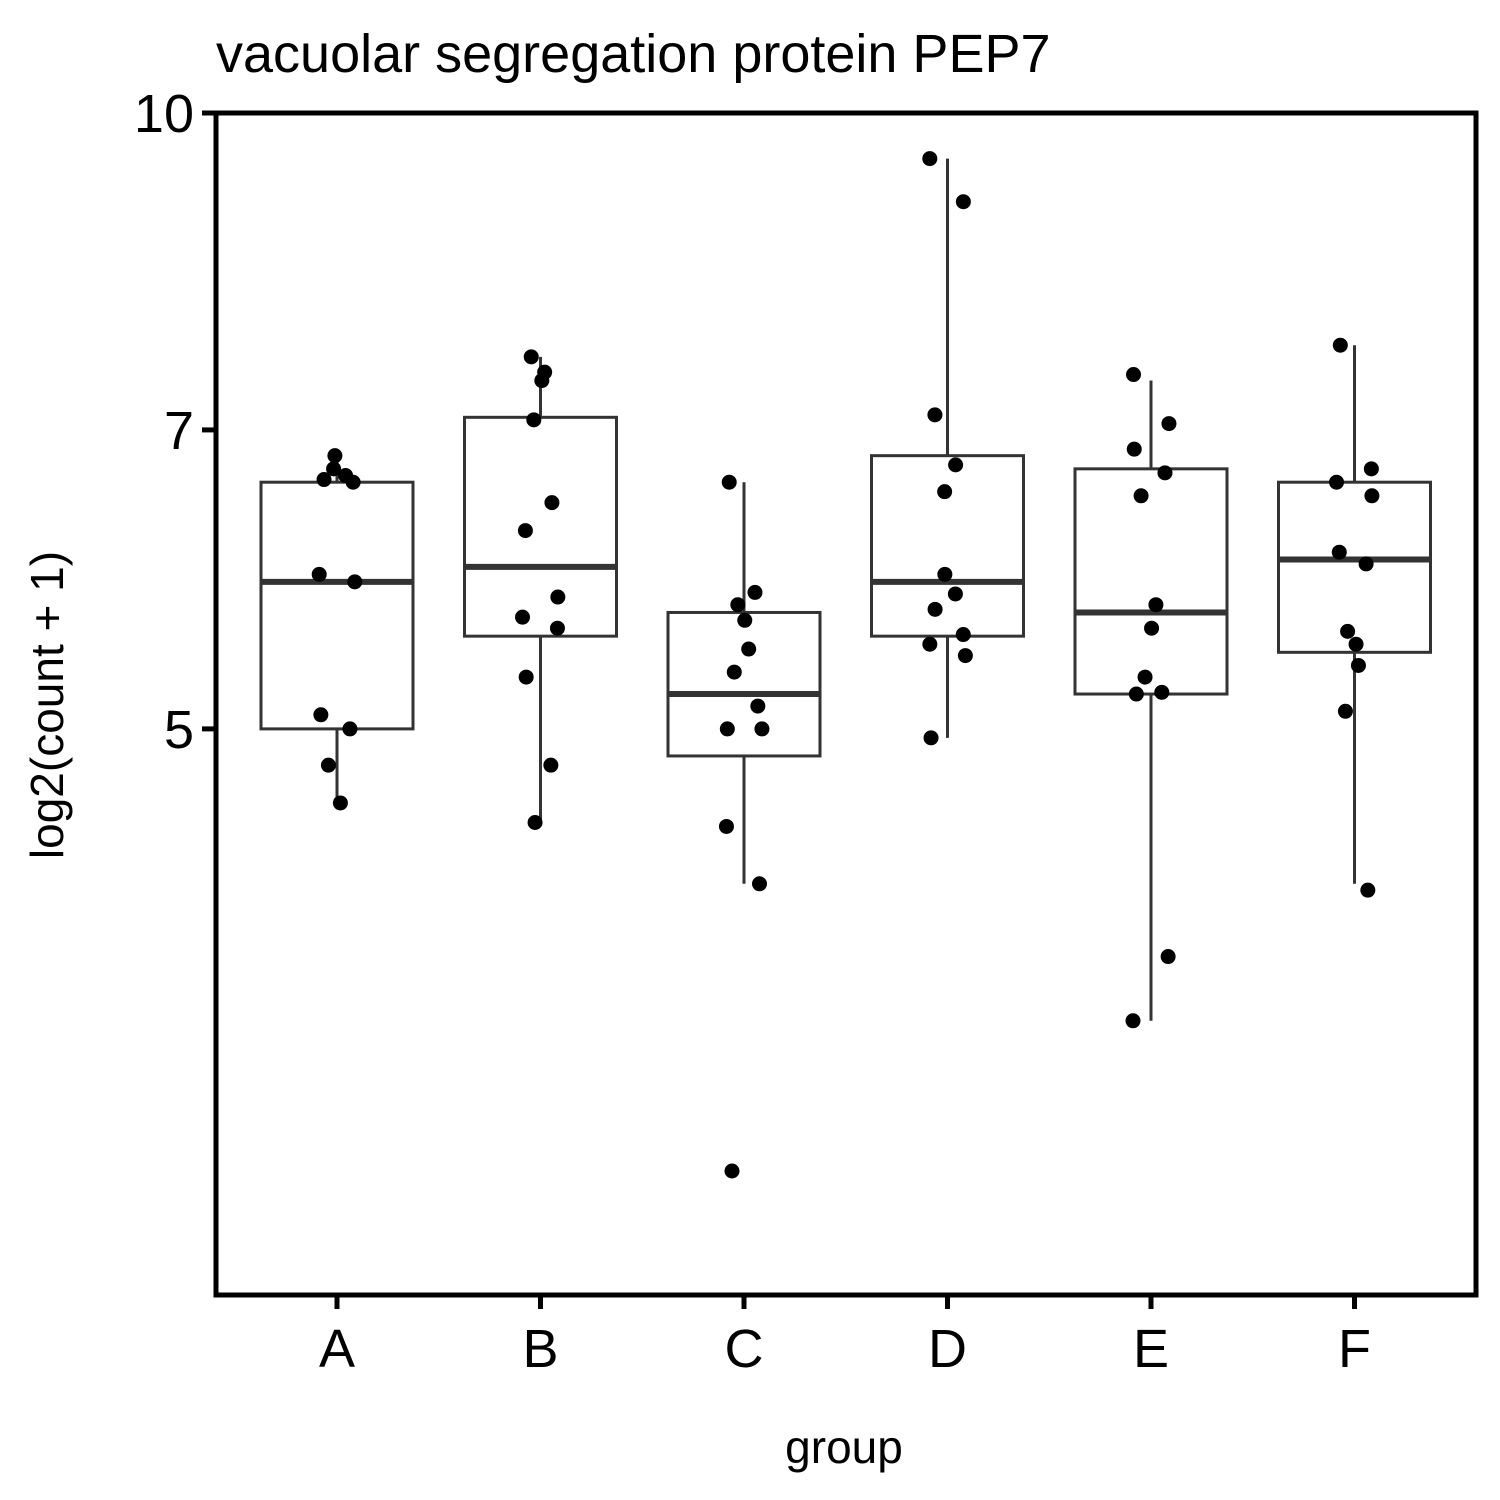 The height and width of the screenshot is (1500, 1500). What do you see at coordinates (744, 826) in the screenshot?
I see `points-group-c` at bounding box center [744, 826].